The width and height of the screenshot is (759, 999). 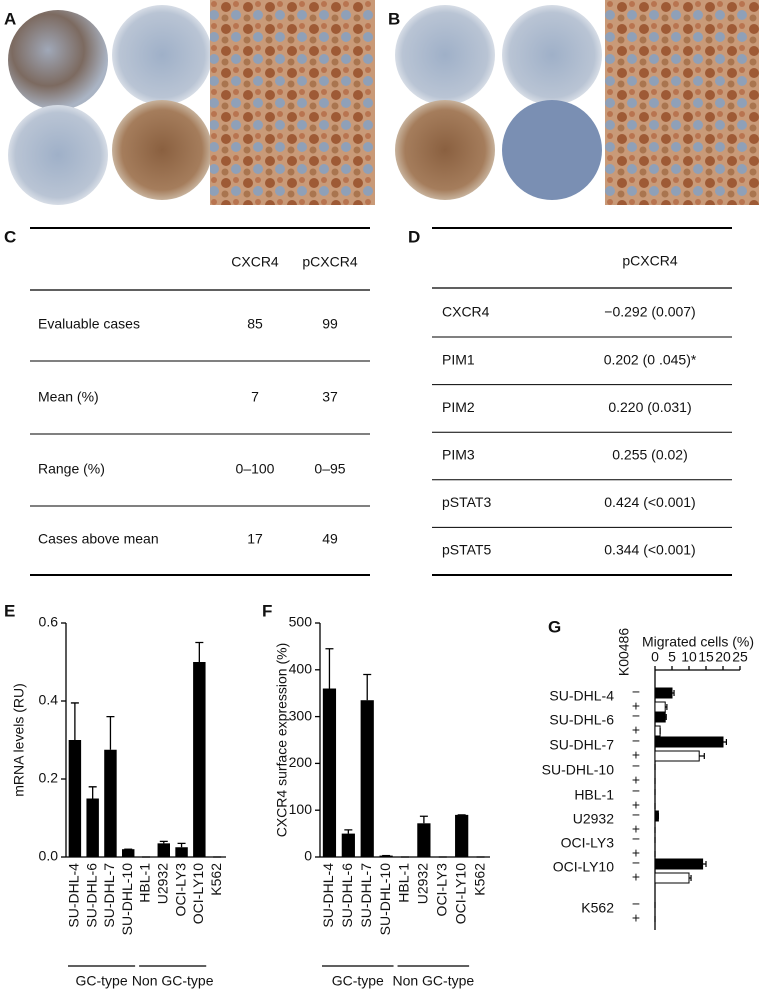 What do you see at coordinates (98, 539) in the screenshot?
I see `row-label: Cases above mean` at bounding box center [98, 539].